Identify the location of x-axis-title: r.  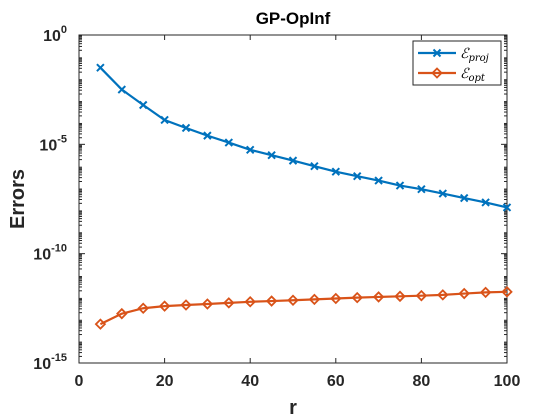
(293, 408).